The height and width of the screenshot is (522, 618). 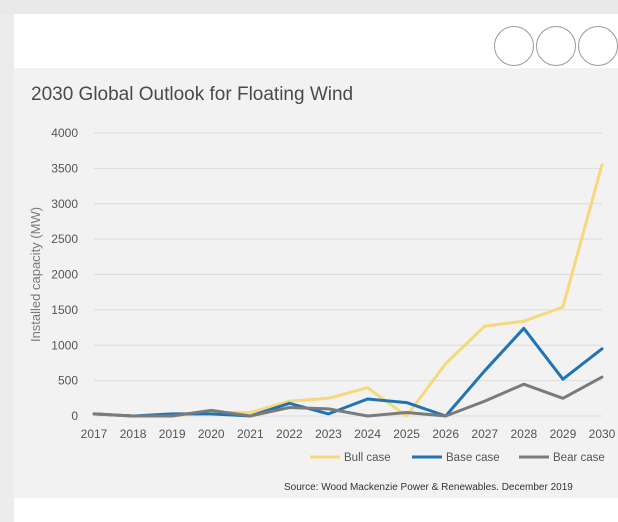 What do you see at coordinates (367, 434) in the screenshot?
I see `x-tick-label: 2024` at bounding box center [367, 434].